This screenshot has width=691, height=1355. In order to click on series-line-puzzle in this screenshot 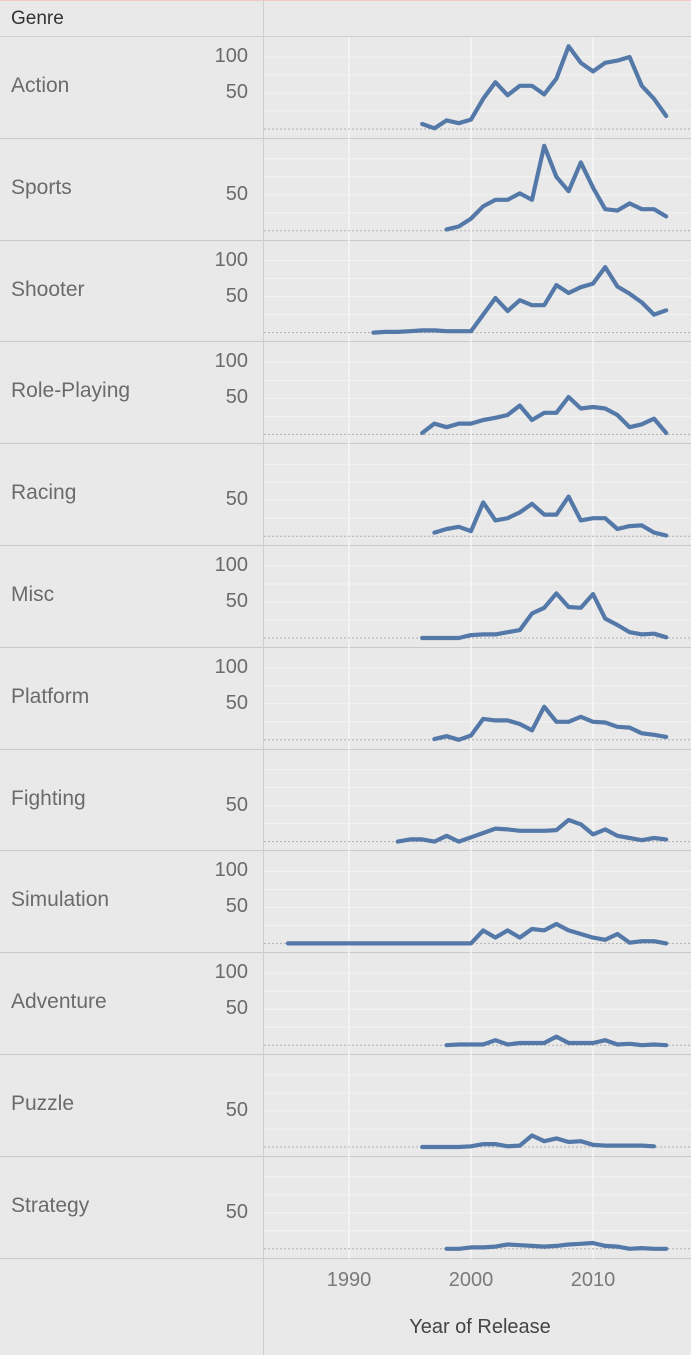, I will do `click(538, 1141)`.